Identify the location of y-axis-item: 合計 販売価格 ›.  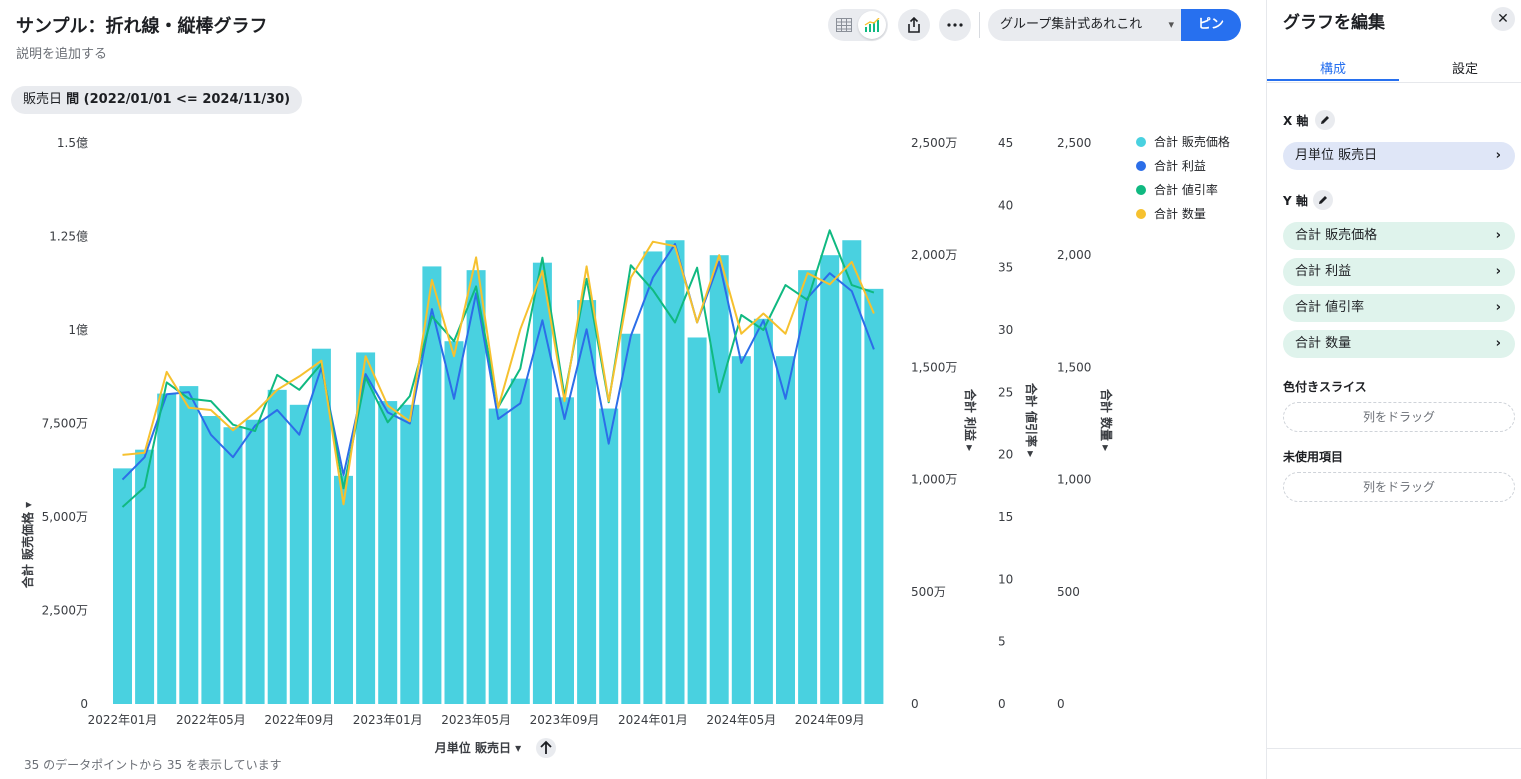
(1399, 236).